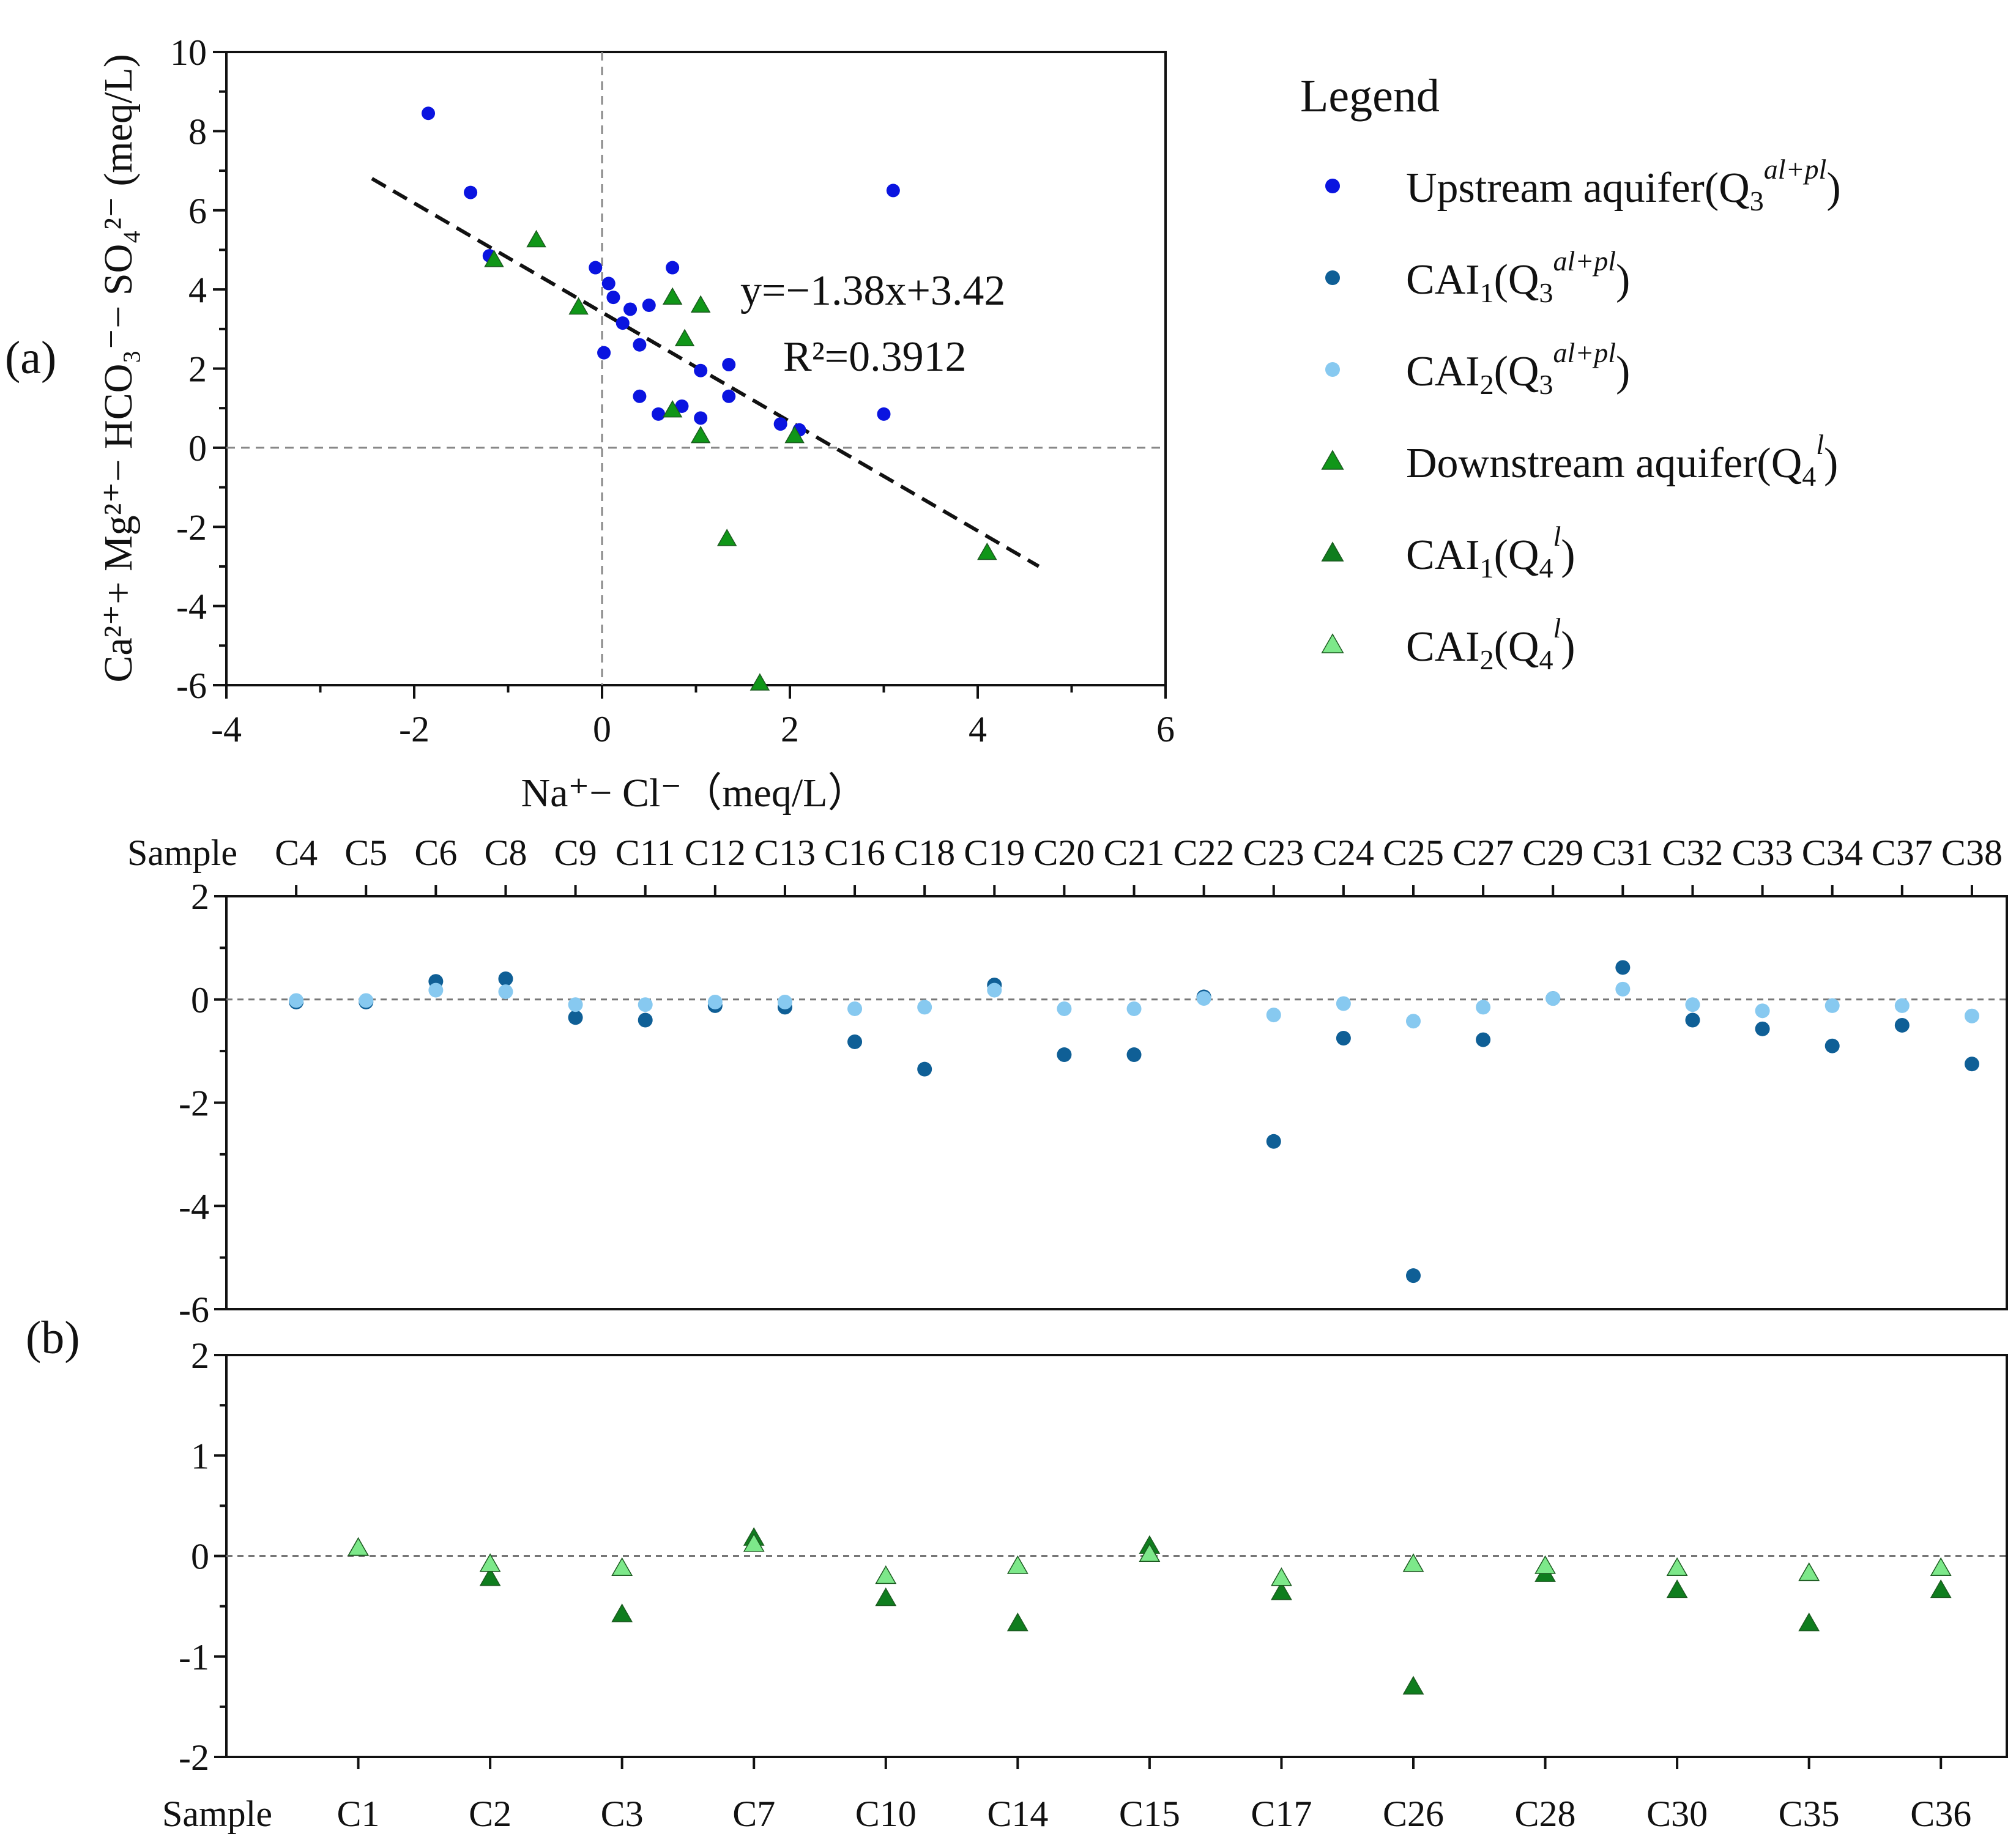 This screenshot has width=2016, height=1842. Describe the element at coordinates (1518, 368) in the screenshot. I see `legend-label: CAI2(Q3al+pl)` at that location.